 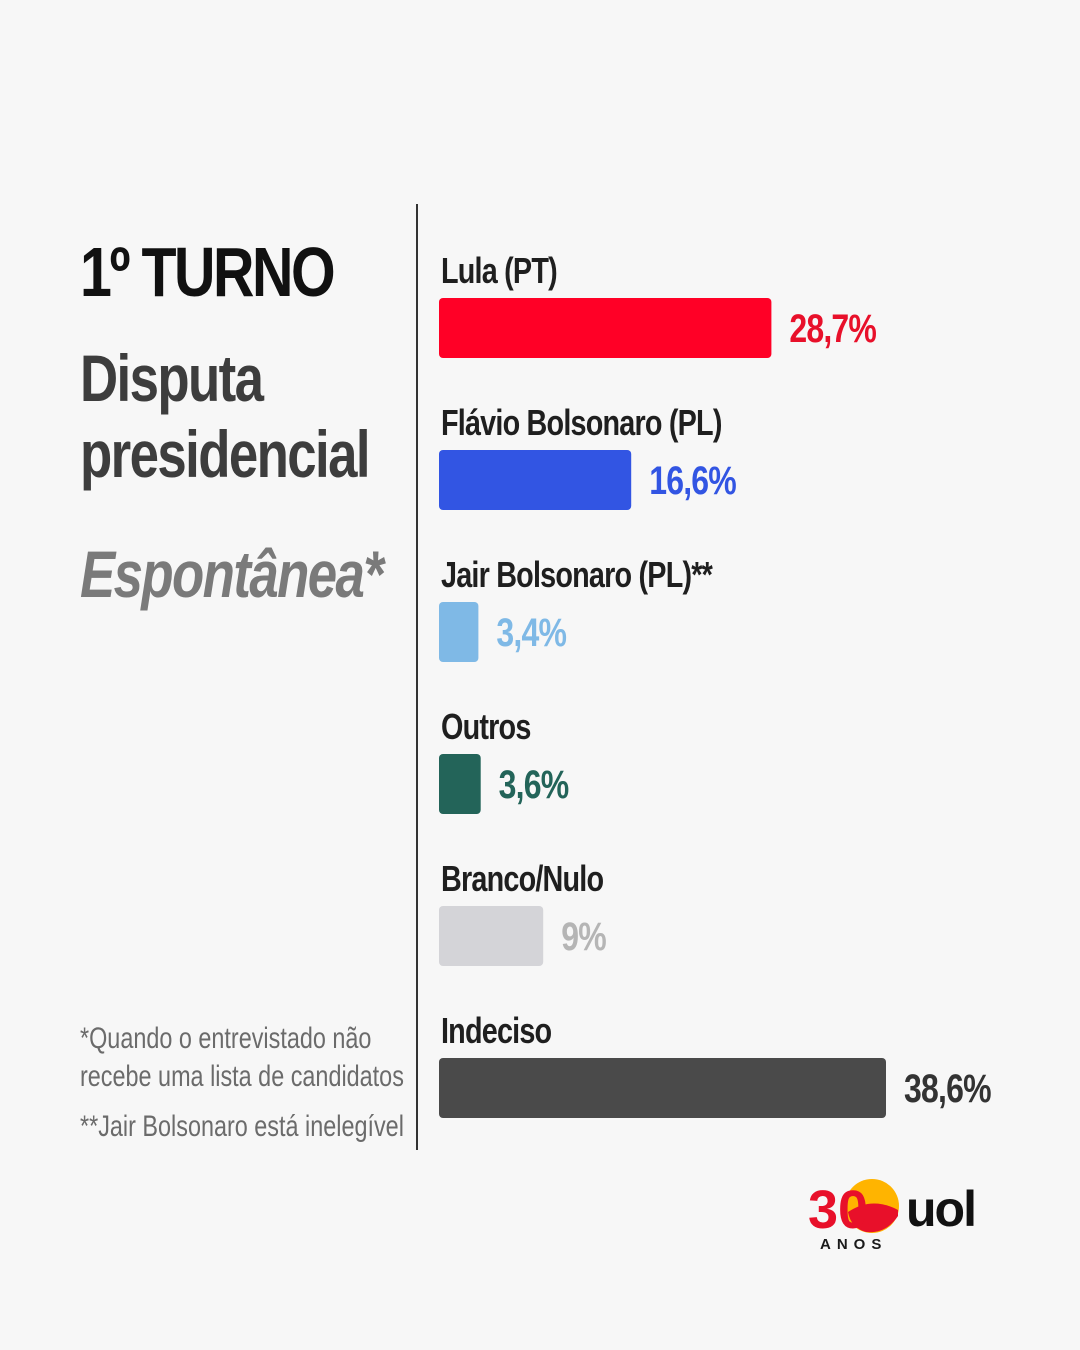 I want to click on uol-30-anos-logo: 30 uol, so click(x=892, y=1209).